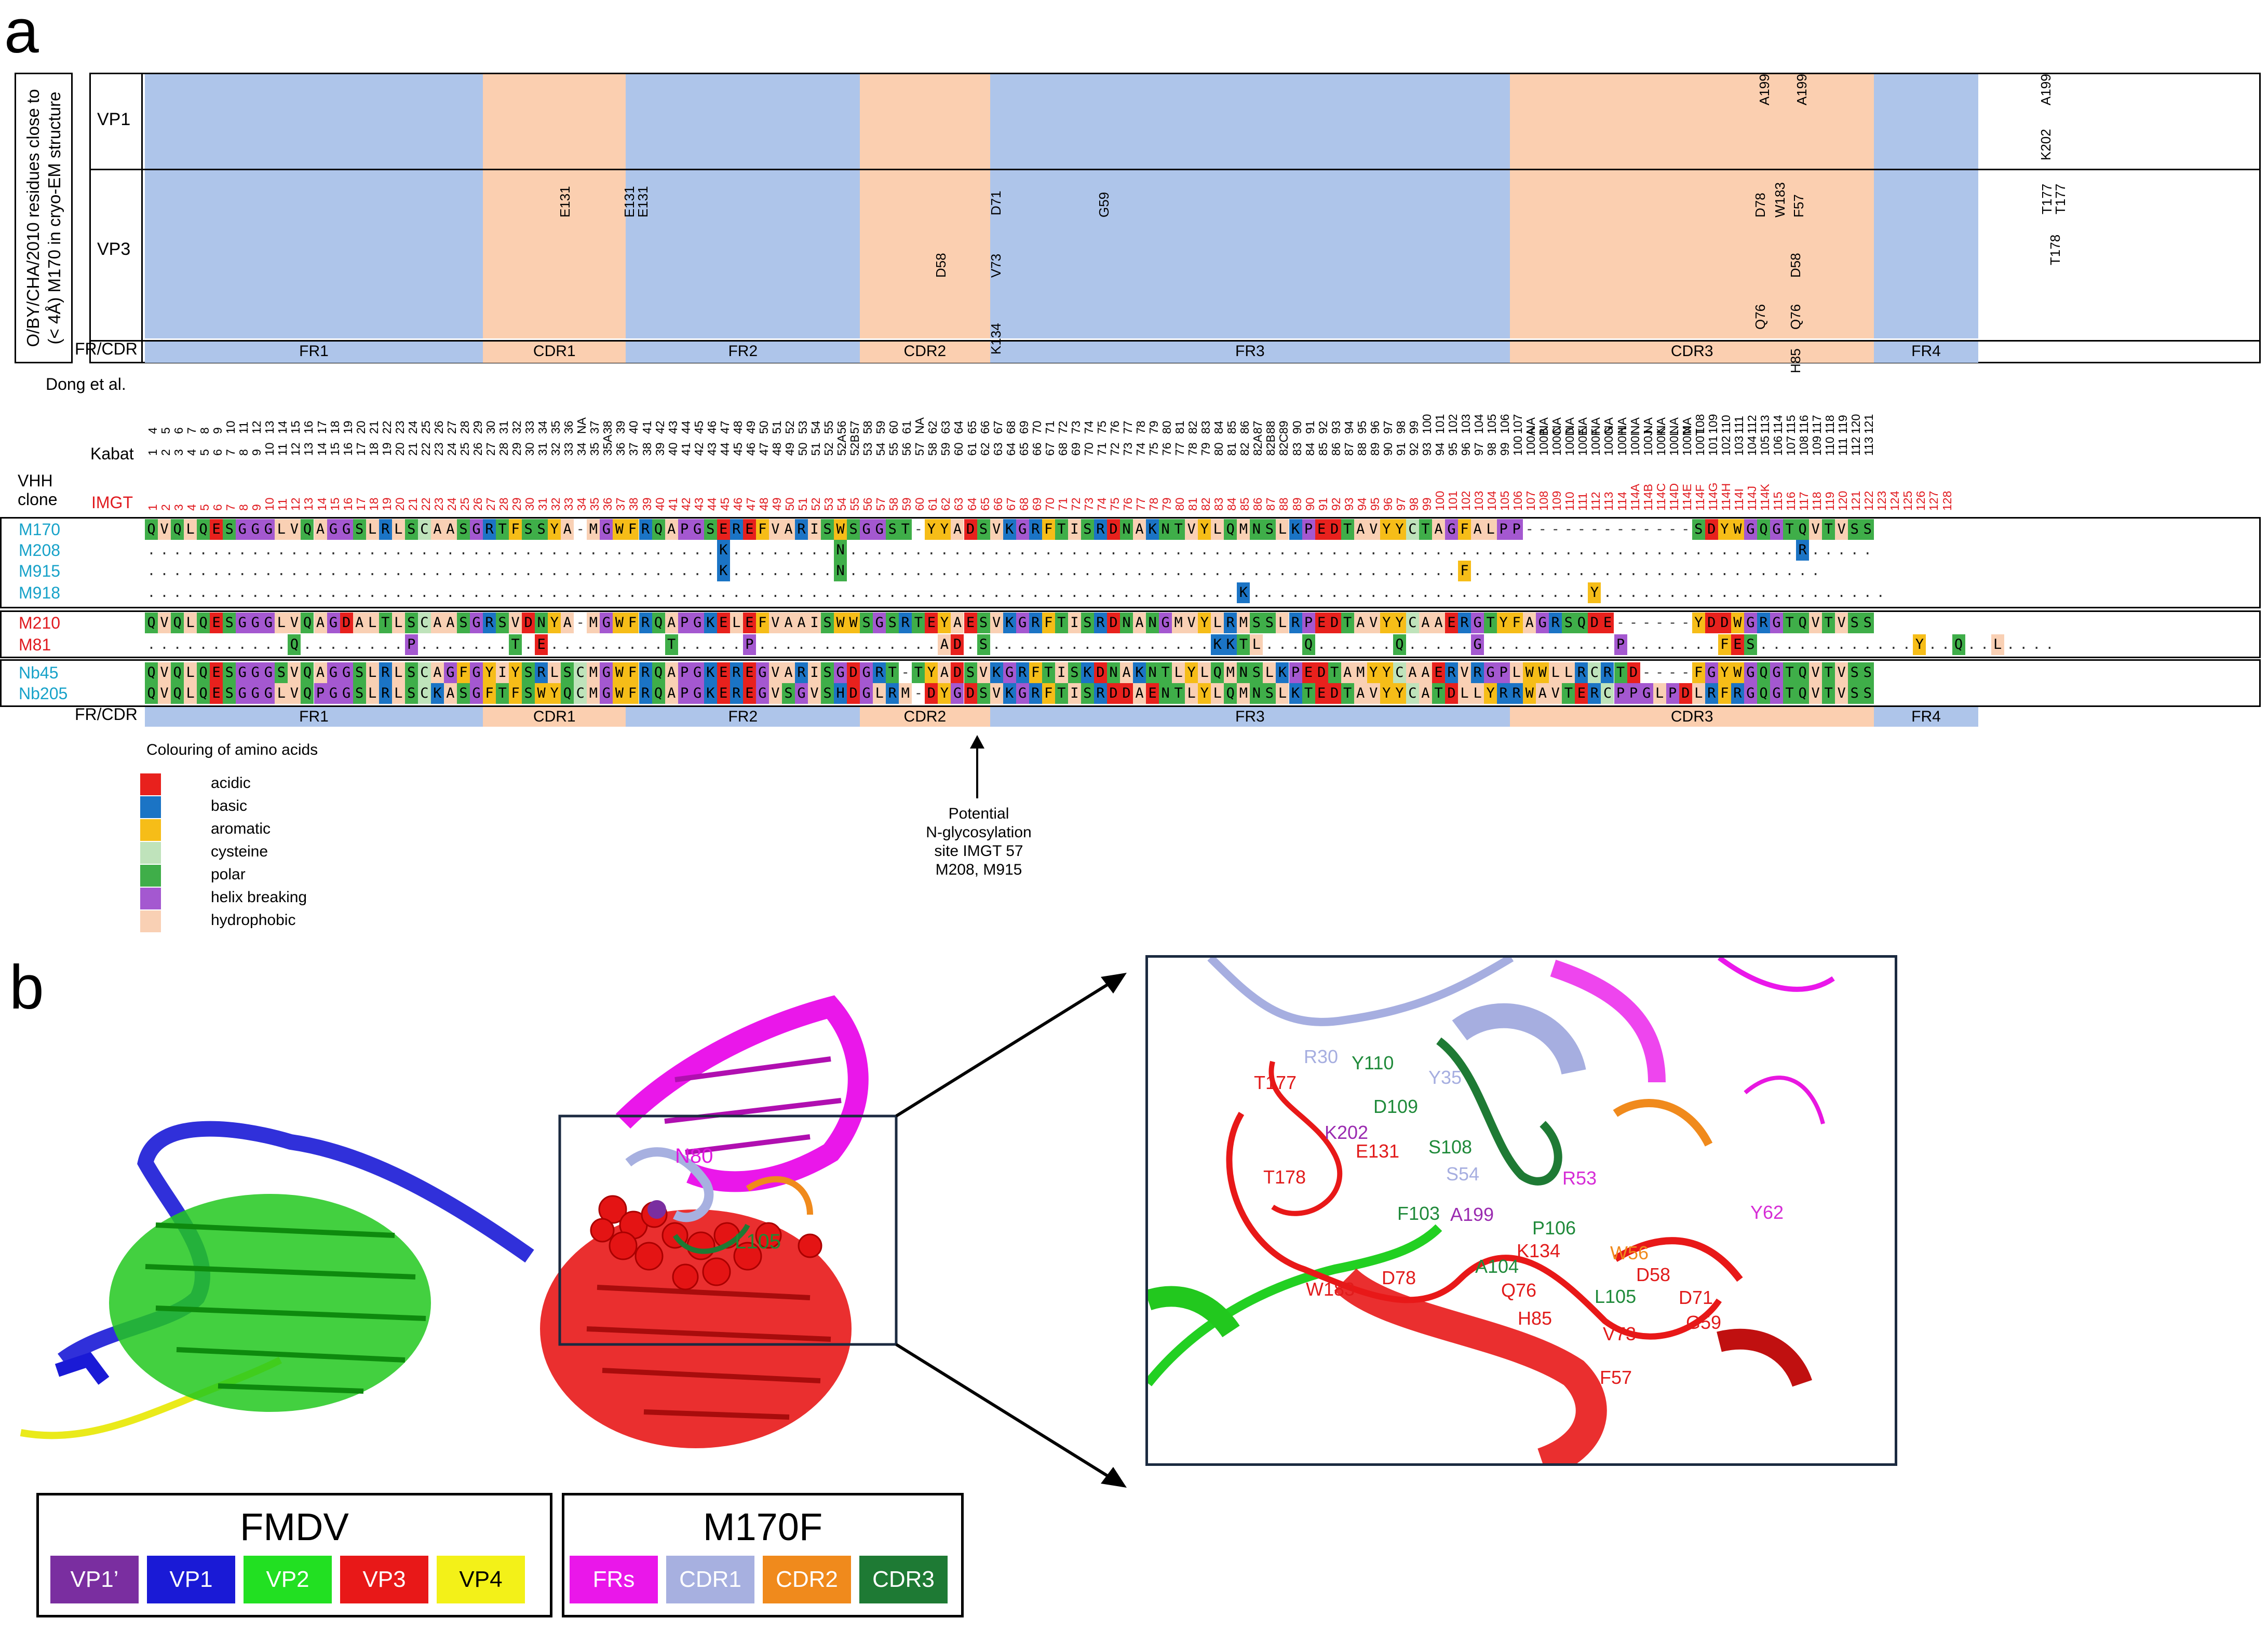  Describe the element at coordinates (1295, 529) in the screenshot. I see `residue: K` at that location.